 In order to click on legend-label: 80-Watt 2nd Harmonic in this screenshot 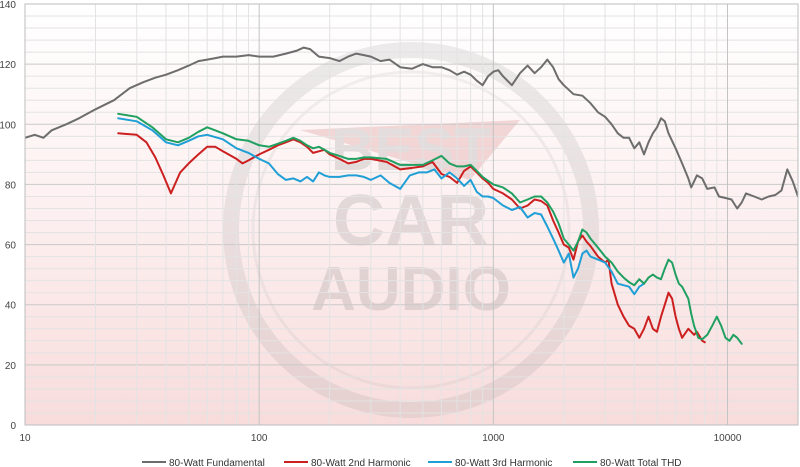, I will do `click(361, 462)`.